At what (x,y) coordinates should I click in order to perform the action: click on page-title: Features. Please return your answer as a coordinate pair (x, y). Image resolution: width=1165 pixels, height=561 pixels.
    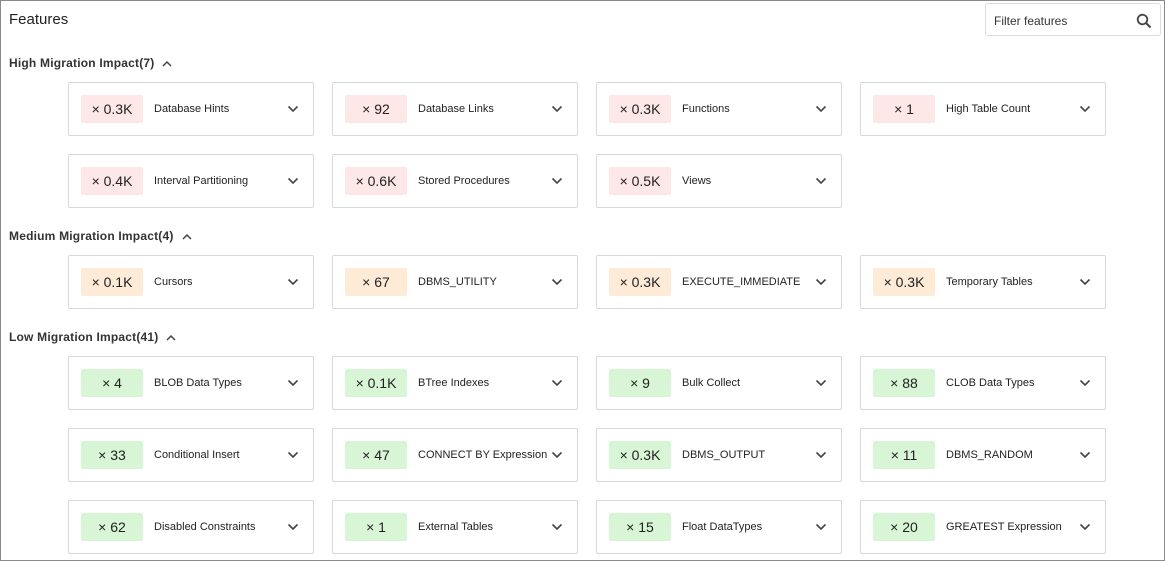
    Looking at the image, I should click on (39, 19).